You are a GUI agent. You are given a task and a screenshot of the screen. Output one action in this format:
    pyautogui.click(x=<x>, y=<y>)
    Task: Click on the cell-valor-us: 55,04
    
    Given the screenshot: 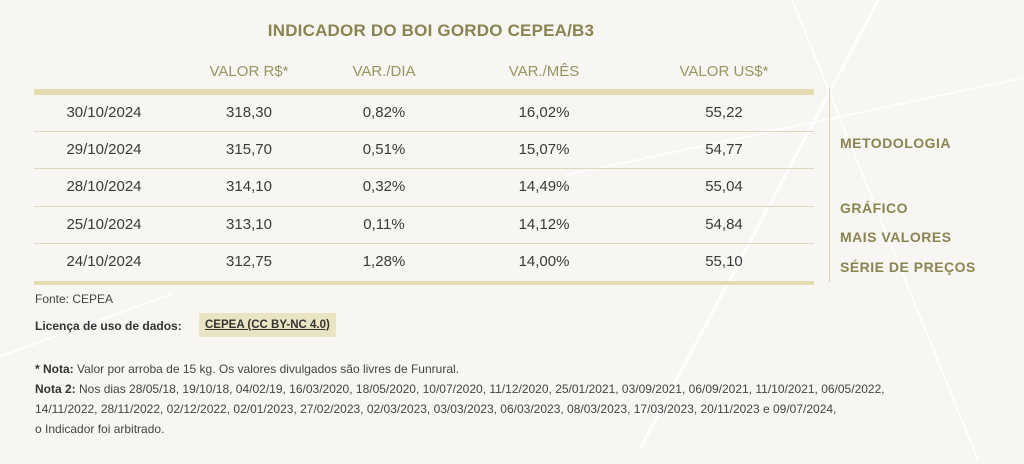 What is the action you would take?
    pyautogui.click(x=724, y=187)
    